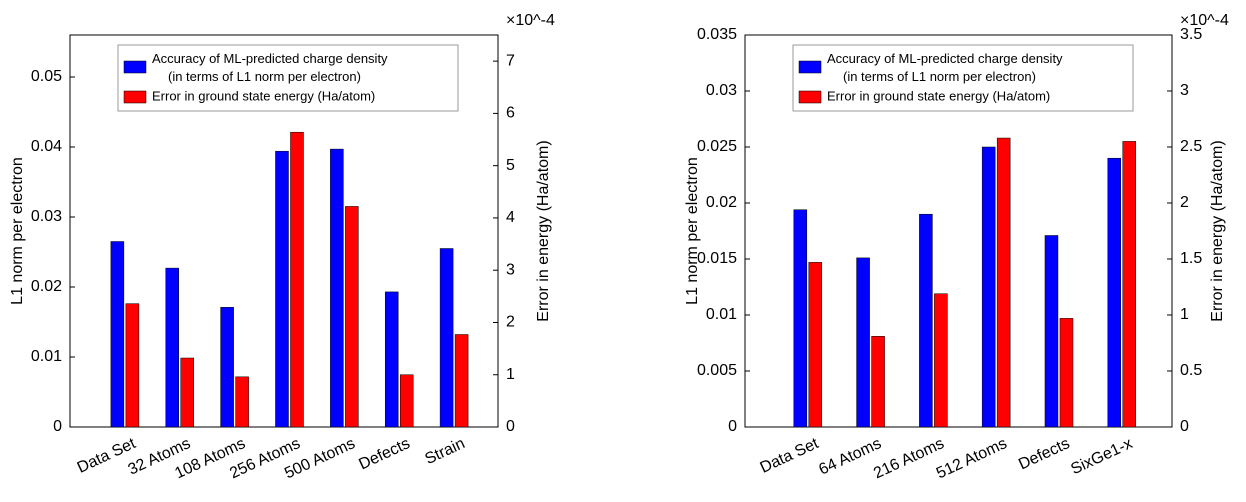 This screenshot has width=1246, height=502. What do you see at coordinates (1191, 258) in the screenshot?
I see `y2-tick-label: 1.5` at bounding box center [1191, 258].